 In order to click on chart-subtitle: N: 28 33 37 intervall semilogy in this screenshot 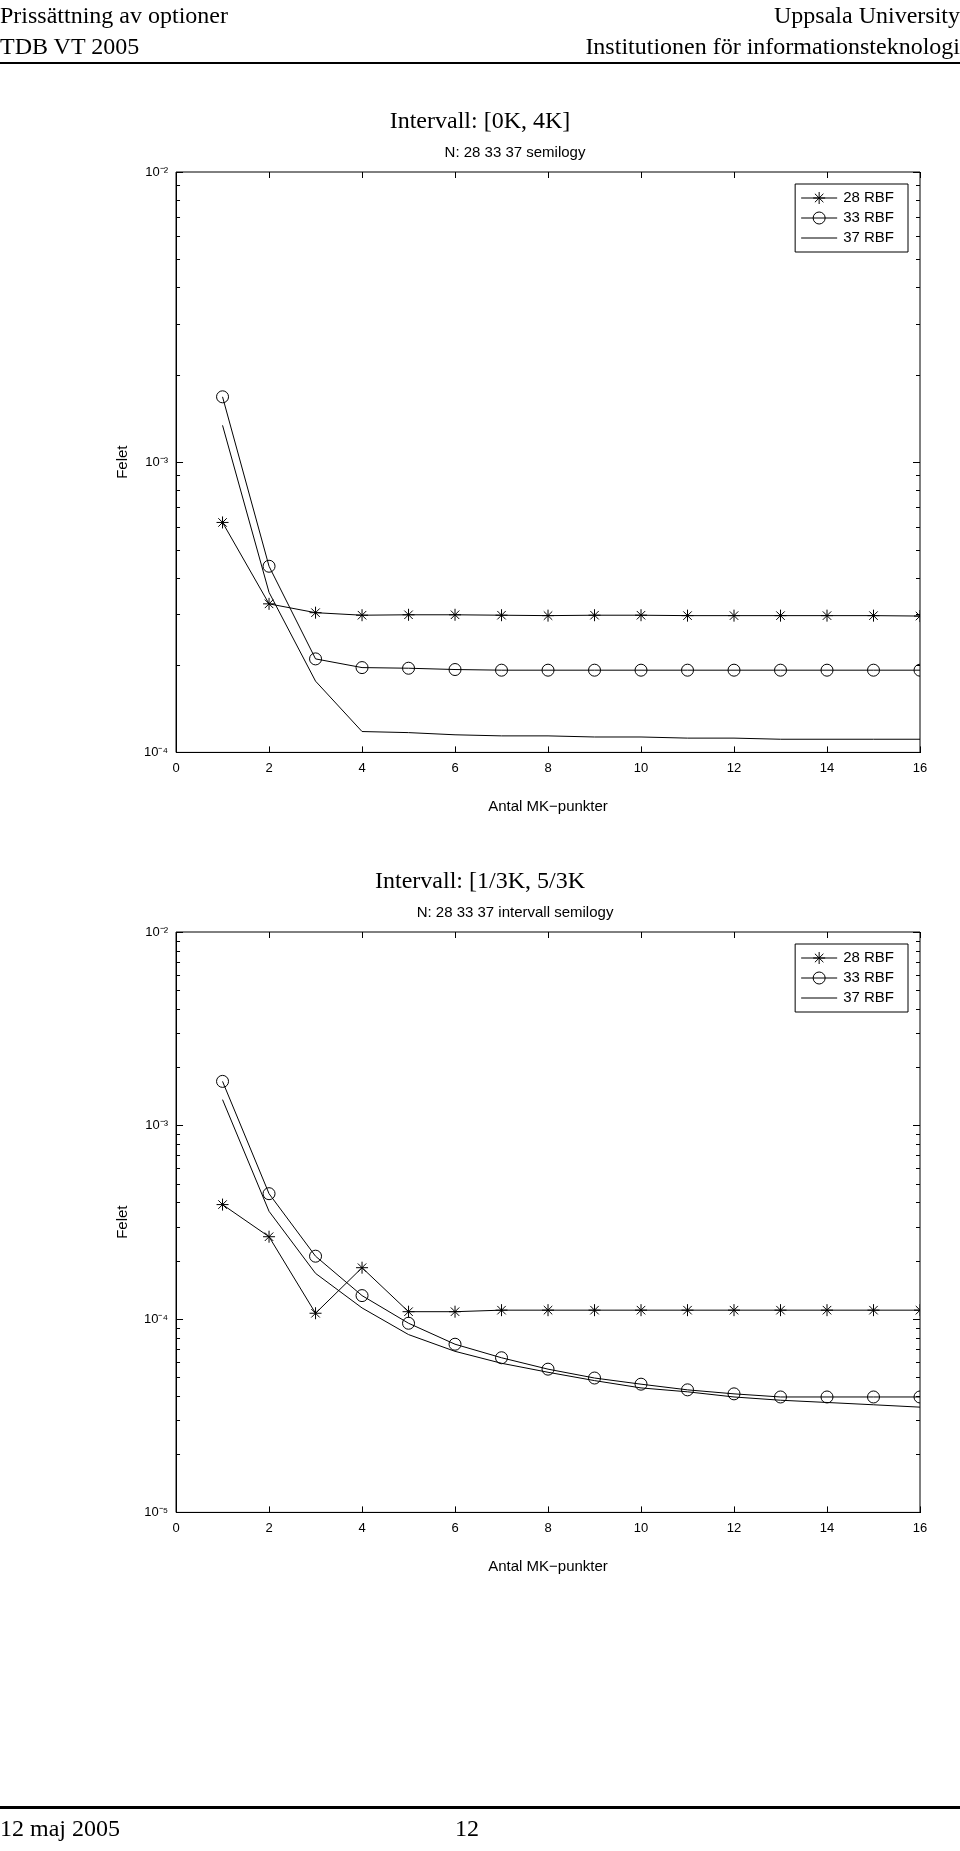, I will do `click(515, 912)`.